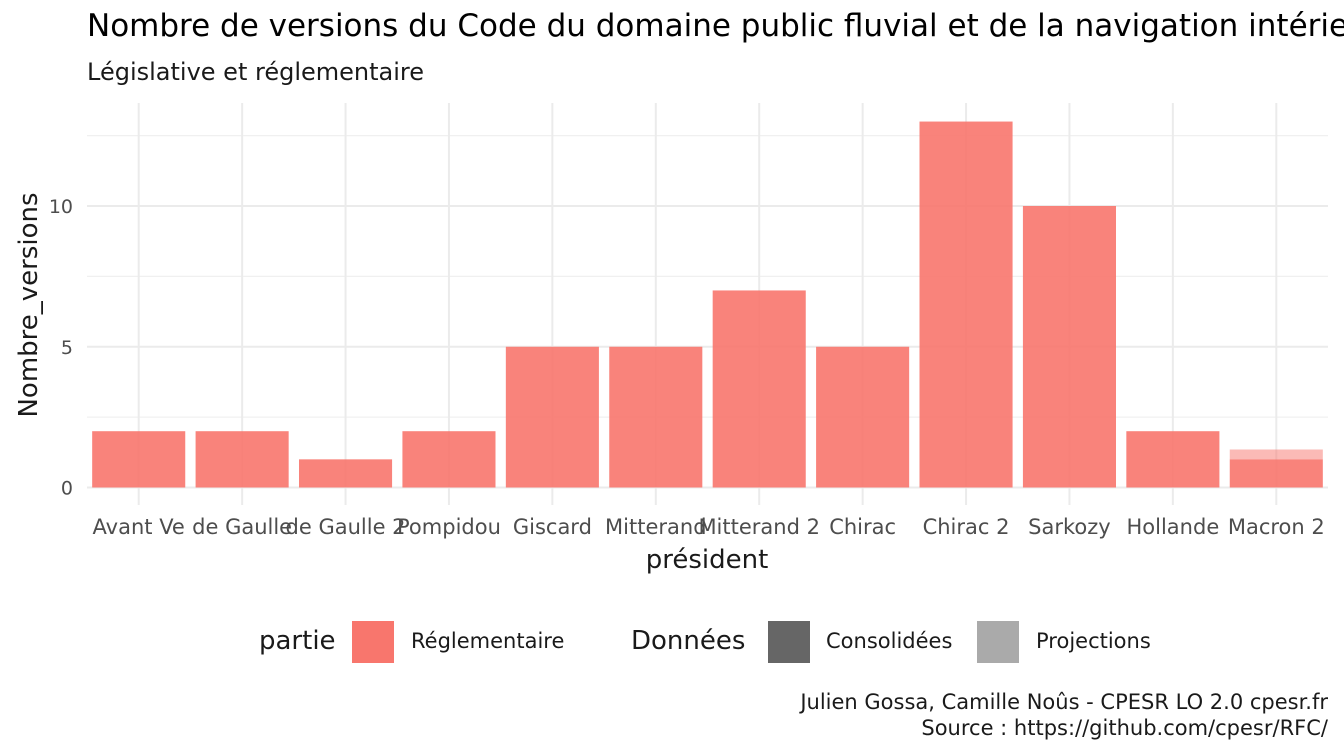  What do you see at coordinates (655, 527) in the screenshot?
I see `x-tick-label: Mitterand` at bounding box center [655, 527].